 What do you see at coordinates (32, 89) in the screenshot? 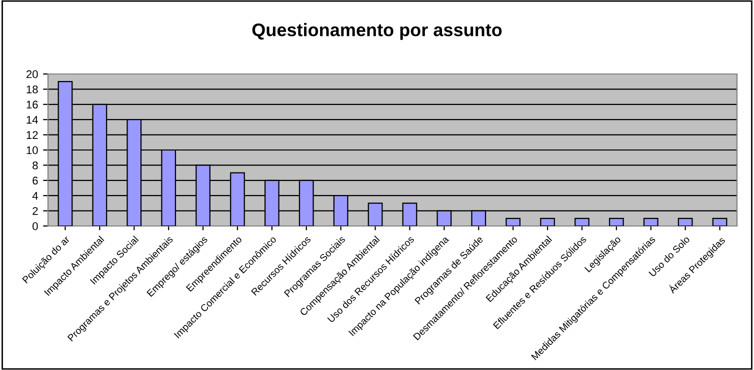
I see `y-tick-label: 18` at bounding box center [32, 89].